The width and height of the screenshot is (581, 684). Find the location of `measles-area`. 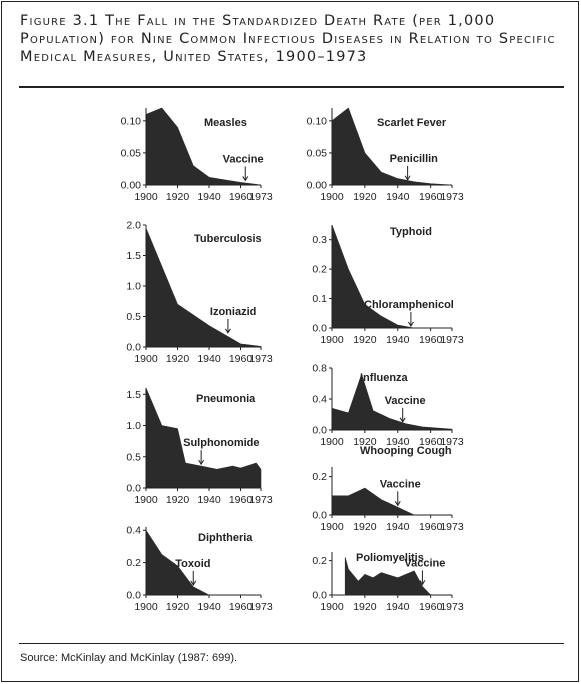

measles-area is located at coordinates (203, 146).